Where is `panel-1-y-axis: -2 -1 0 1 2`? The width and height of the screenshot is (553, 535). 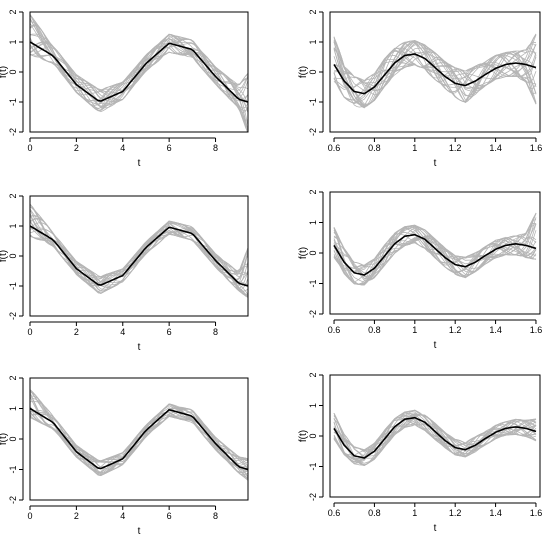 panel-1-y-axis: -2 -1 0 1 2 is located at coordinates (16, 72).